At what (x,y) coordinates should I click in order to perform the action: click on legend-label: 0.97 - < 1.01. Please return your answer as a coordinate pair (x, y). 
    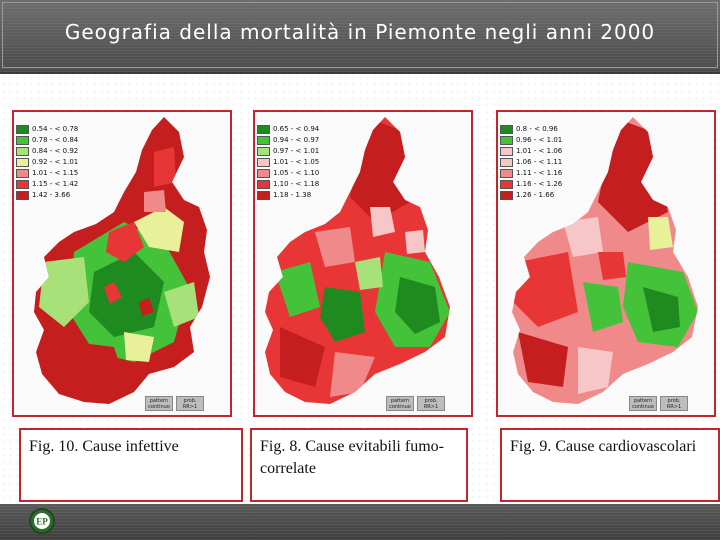
    Looking at the image, I should click on (296, 151).